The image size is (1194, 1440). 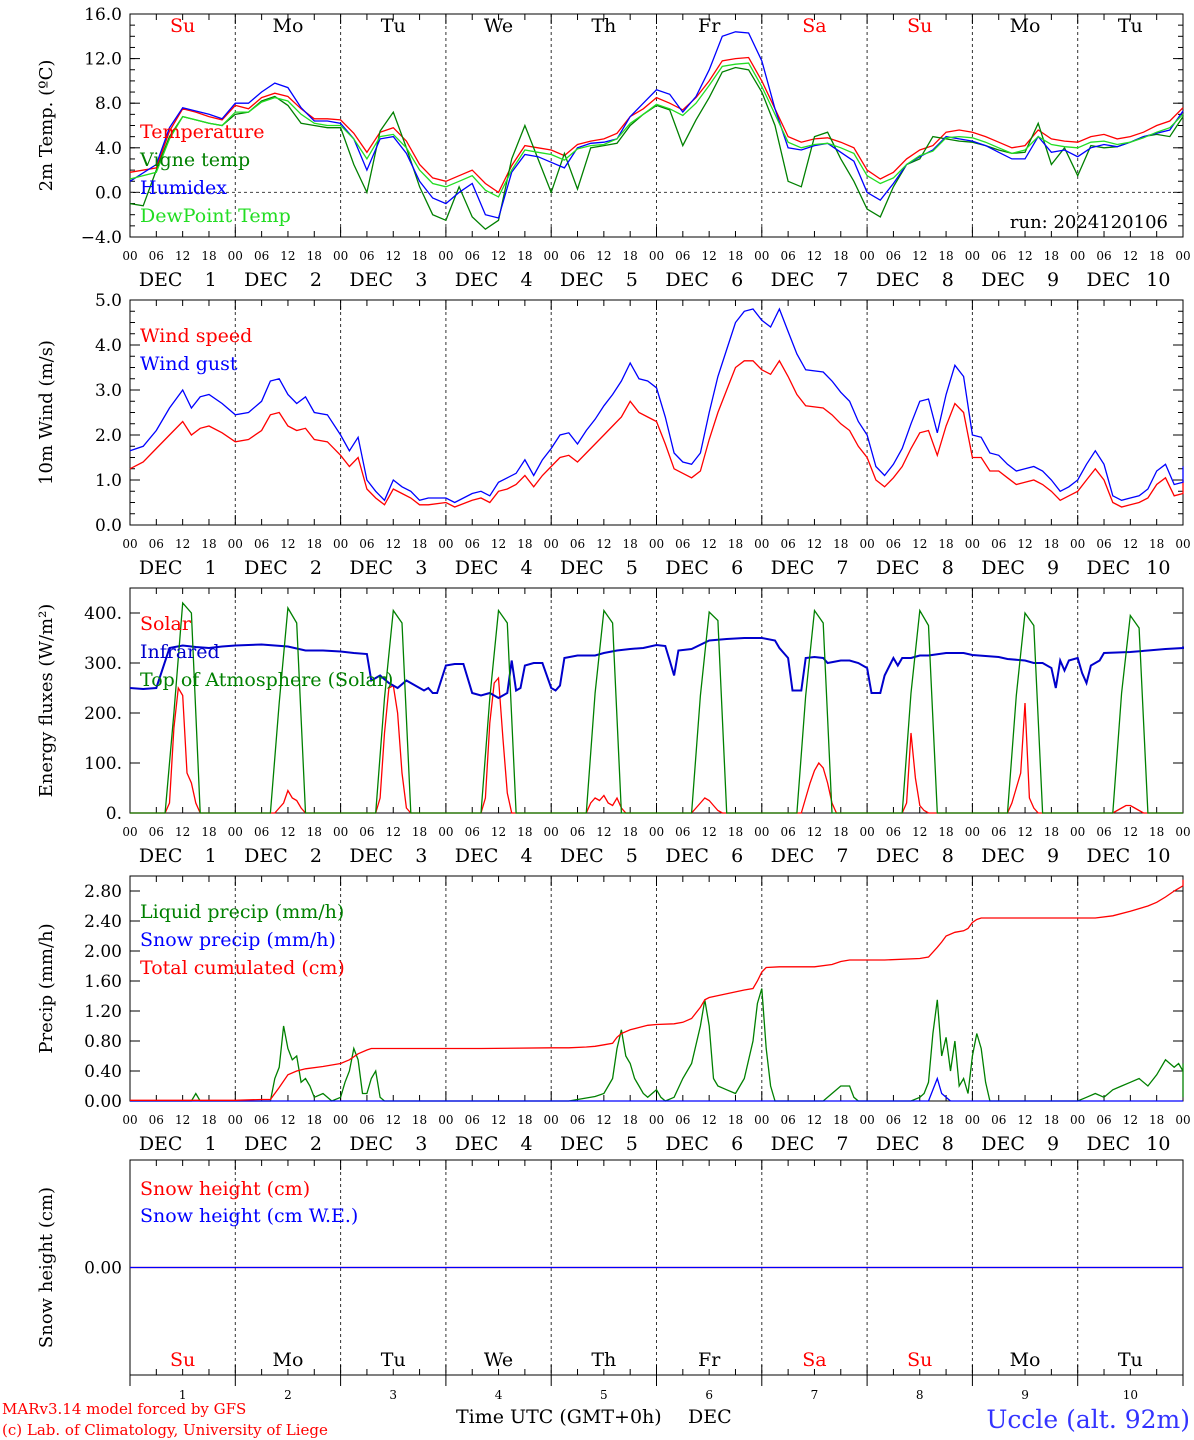 I want to click on day-number: 7, so click(x=815, y=1395).